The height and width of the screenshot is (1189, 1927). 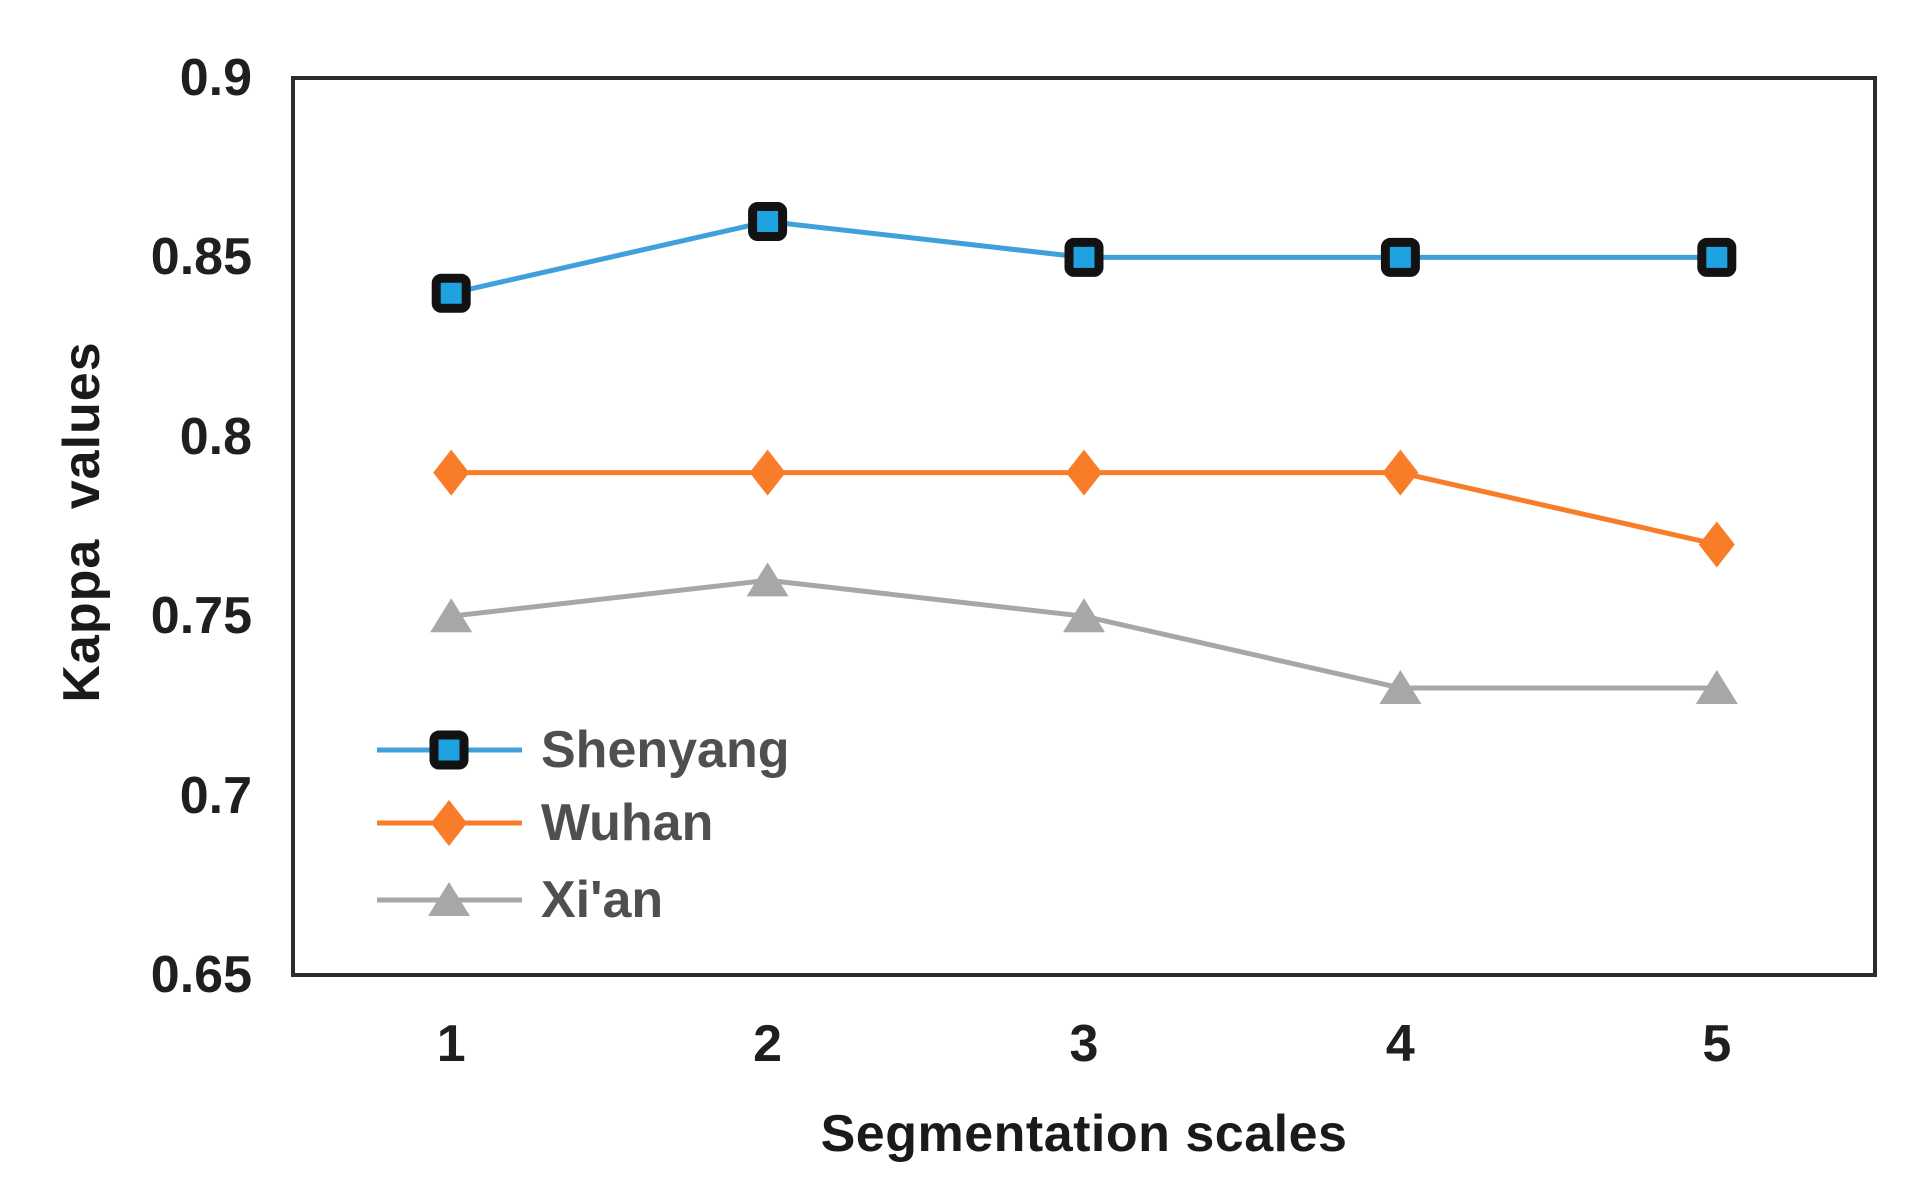 I want to click on legend-label: Wuhan, so click(x=627, y=823).